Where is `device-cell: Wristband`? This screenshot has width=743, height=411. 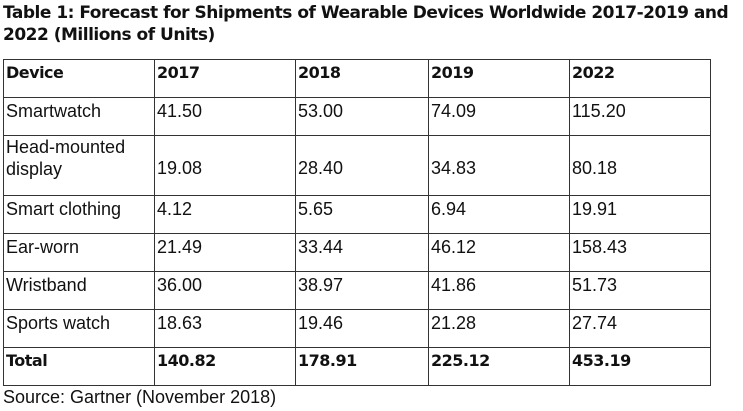 device-cell: Wristband is located at coordinates (79, 290).